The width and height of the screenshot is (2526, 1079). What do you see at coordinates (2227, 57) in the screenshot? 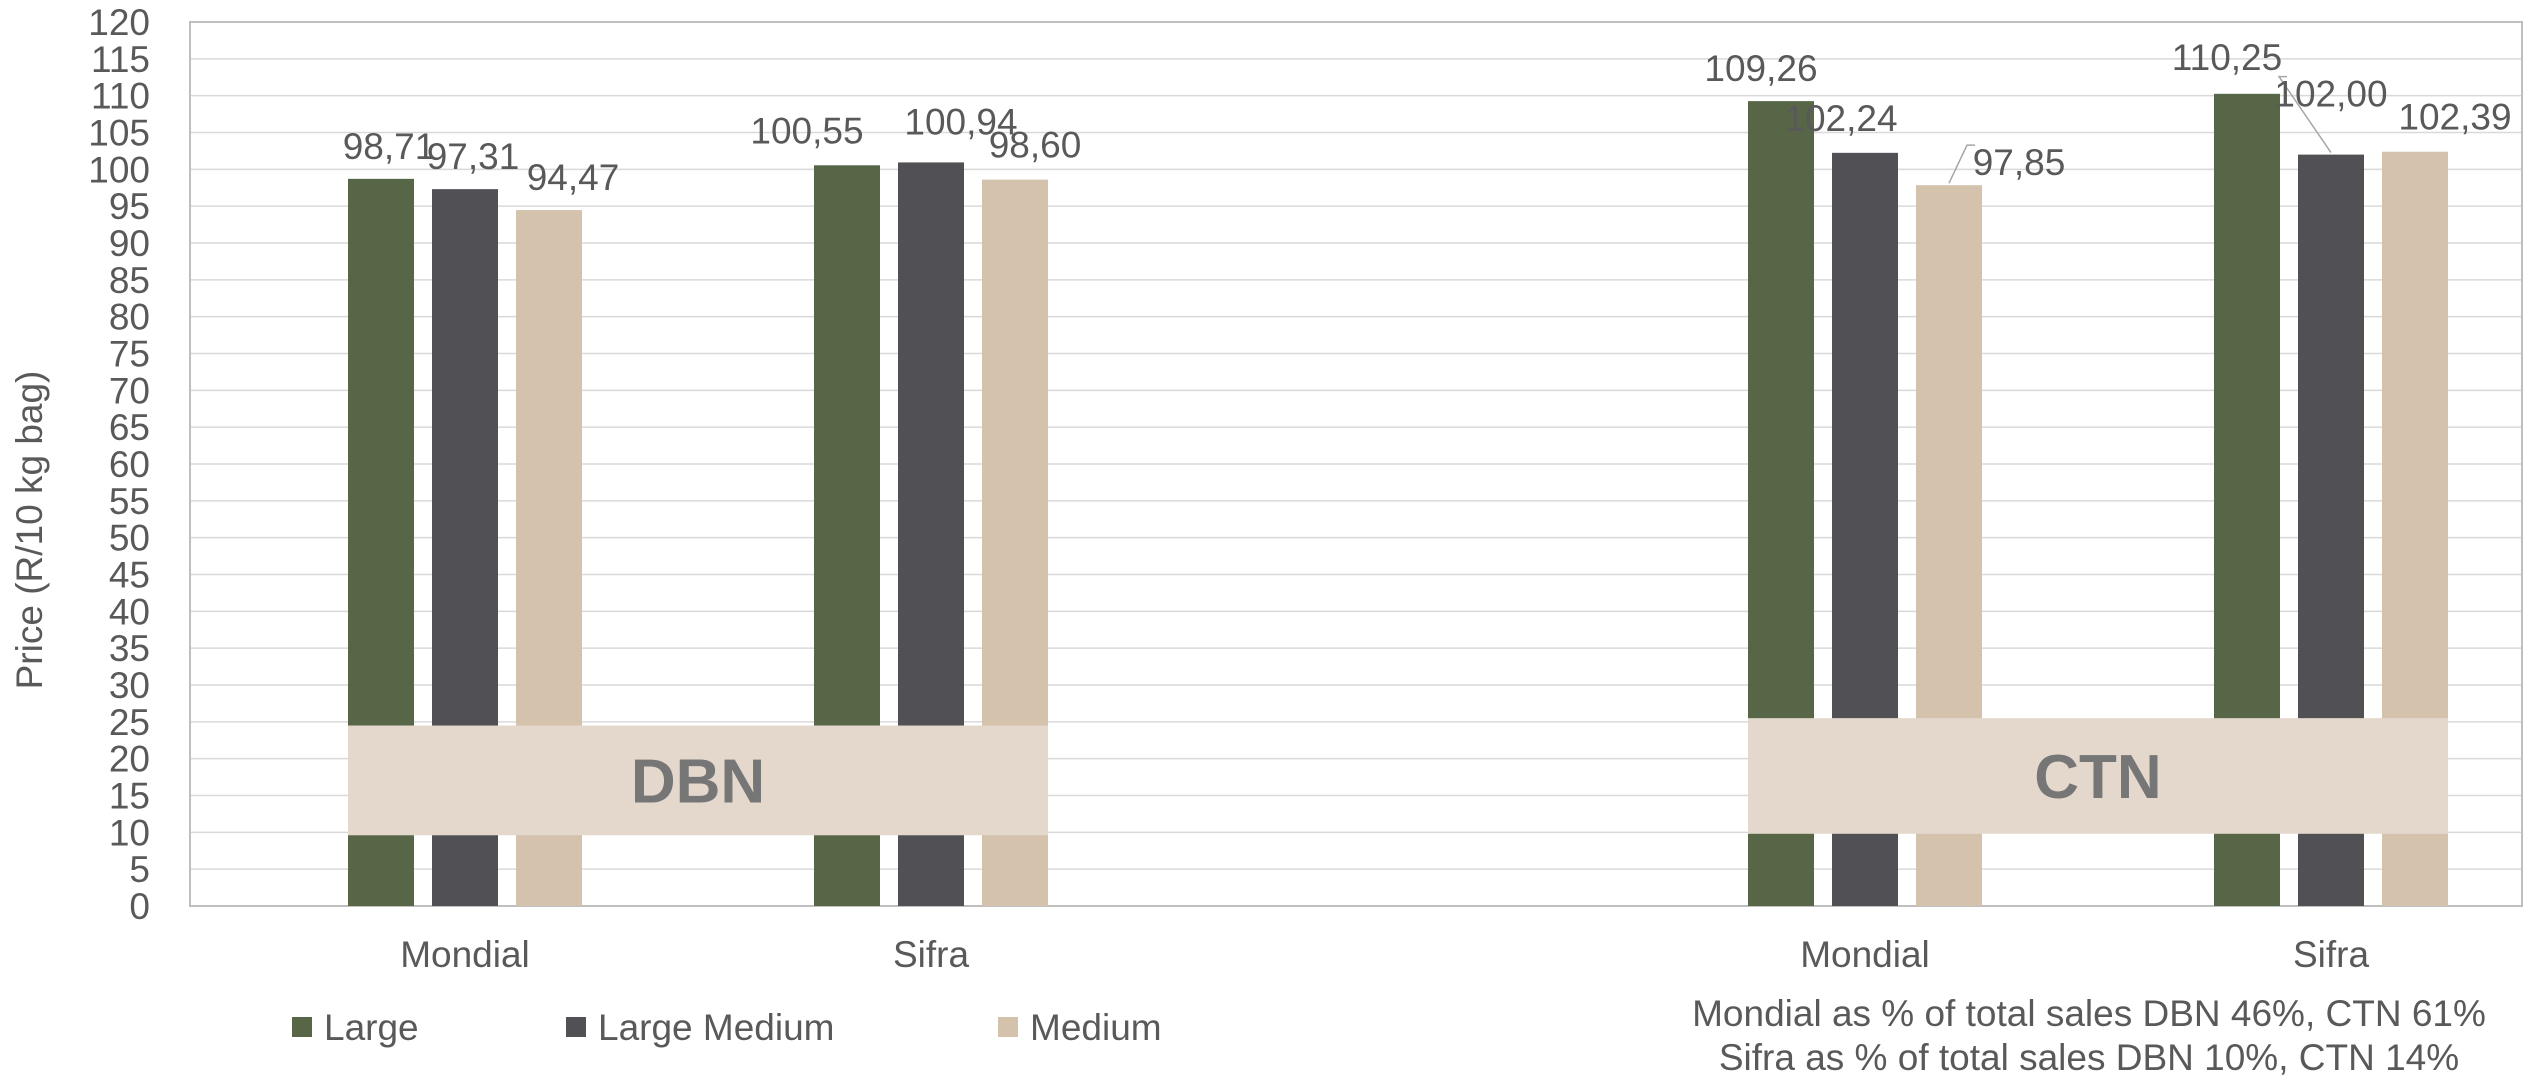
I see `data-label: 110,25` at bounding box center [2227, 57].